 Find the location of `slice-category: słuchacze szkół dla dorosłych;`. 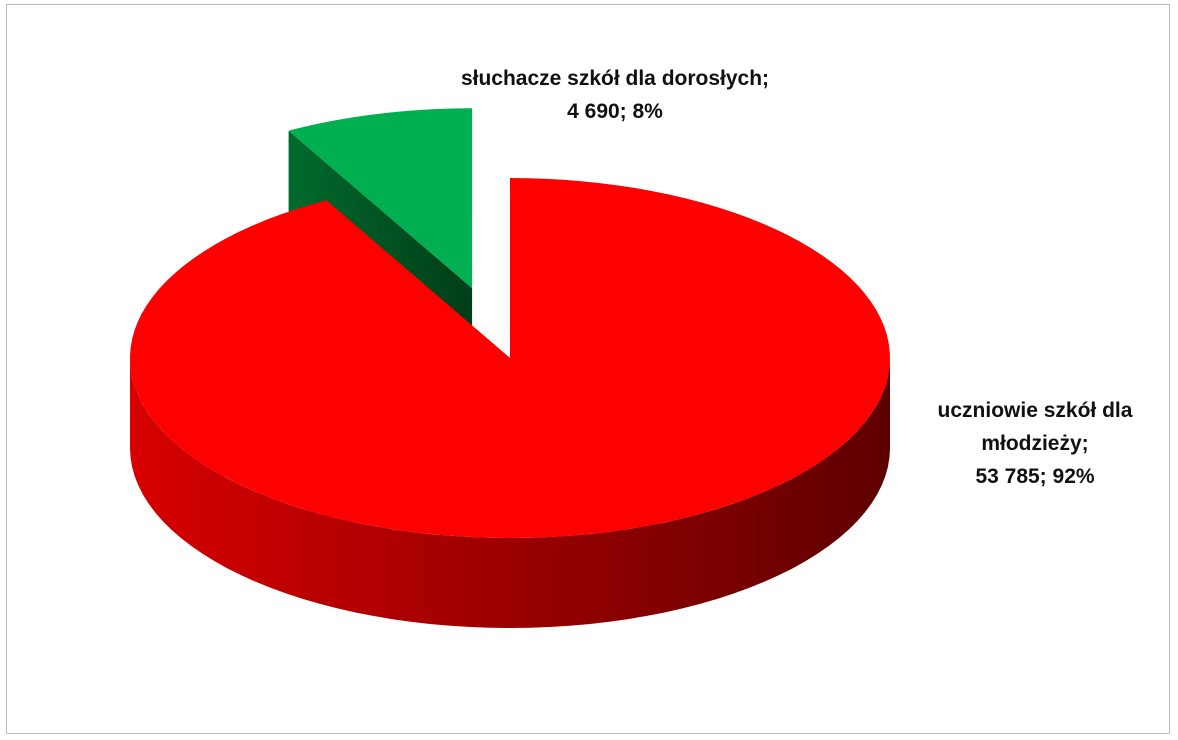

slice-category: słuchacze szkół dla dorosłych; is located at coordinates (615, 78).